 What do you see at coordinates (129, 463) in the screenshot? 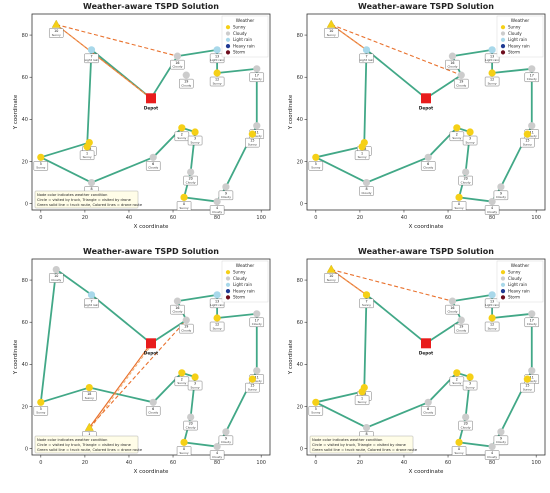
I see `x-tick-label: 40` at bounding box center [129, 463].